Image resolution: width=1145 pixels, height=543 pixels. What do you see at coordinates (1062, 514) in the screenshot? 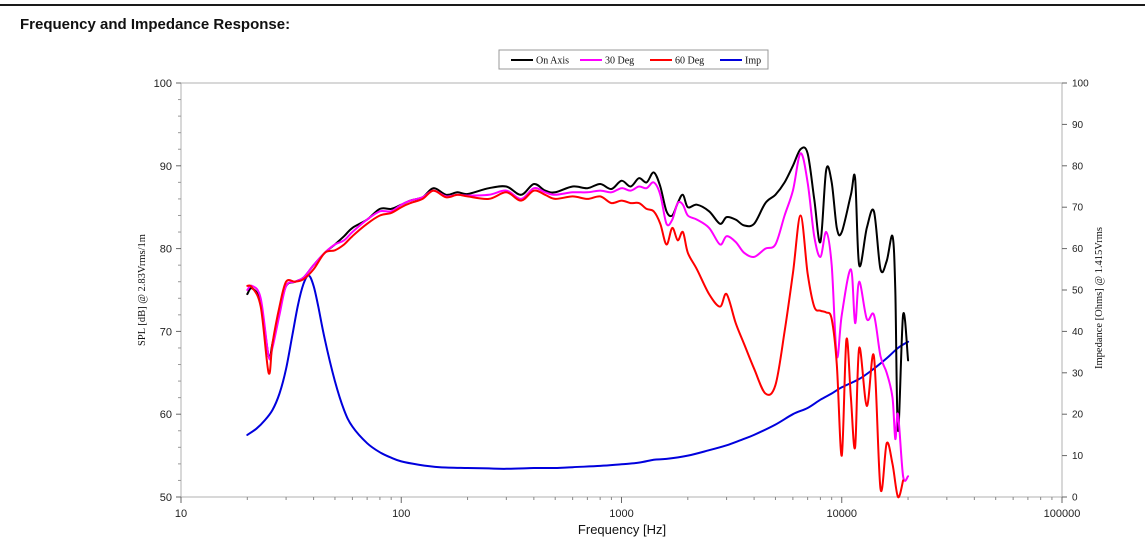
I see `x-tick-label: 100000` at bounding box center [1062, 514].